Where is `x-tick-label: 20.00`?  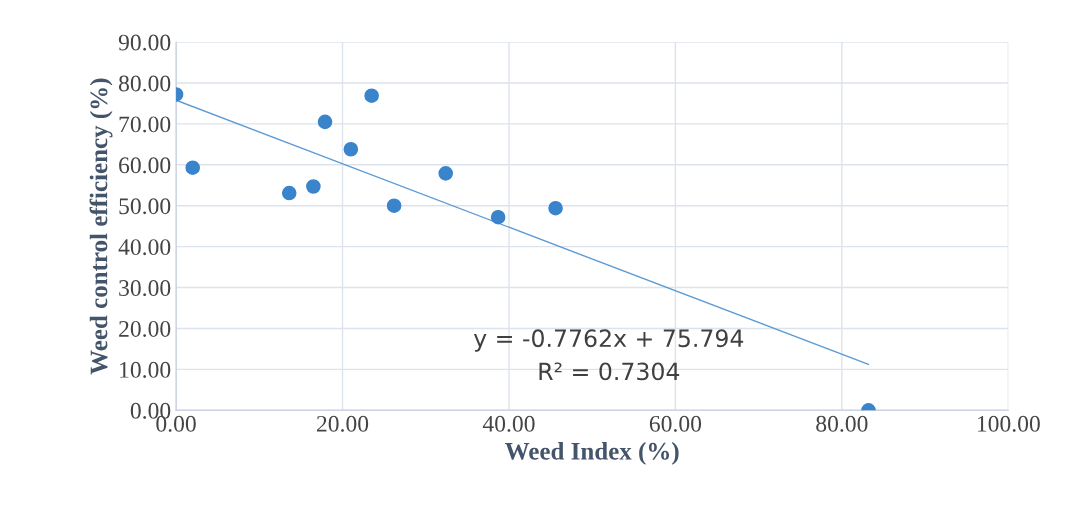
x-tick-label: 20.00 is located at coordinates (342, 423).